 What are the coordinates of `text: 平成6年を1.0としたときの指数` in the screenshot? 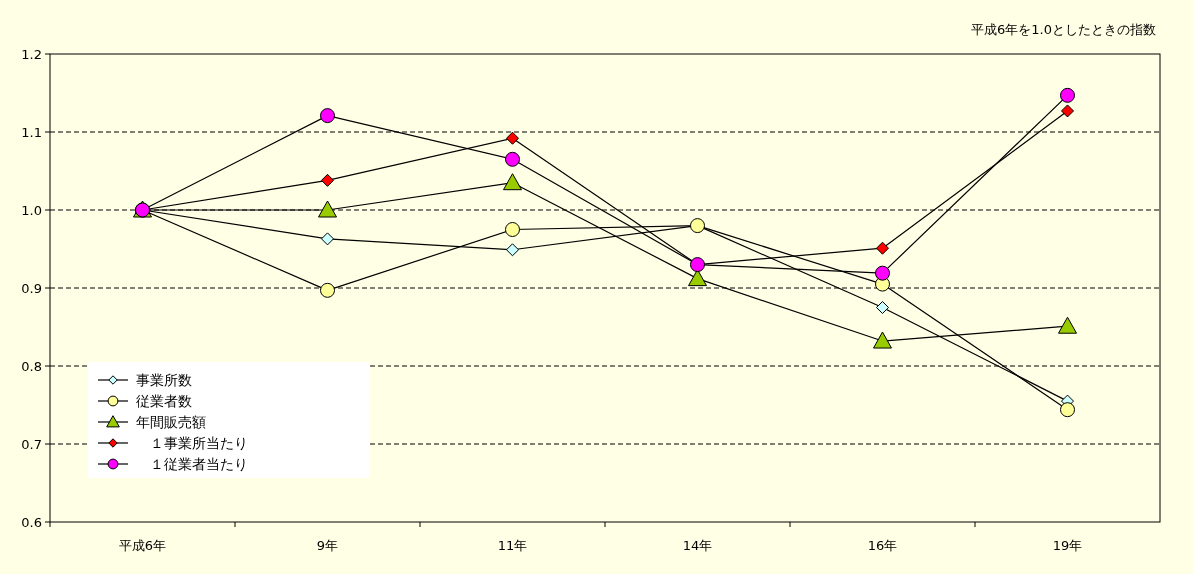 It's located at (1063, 29).